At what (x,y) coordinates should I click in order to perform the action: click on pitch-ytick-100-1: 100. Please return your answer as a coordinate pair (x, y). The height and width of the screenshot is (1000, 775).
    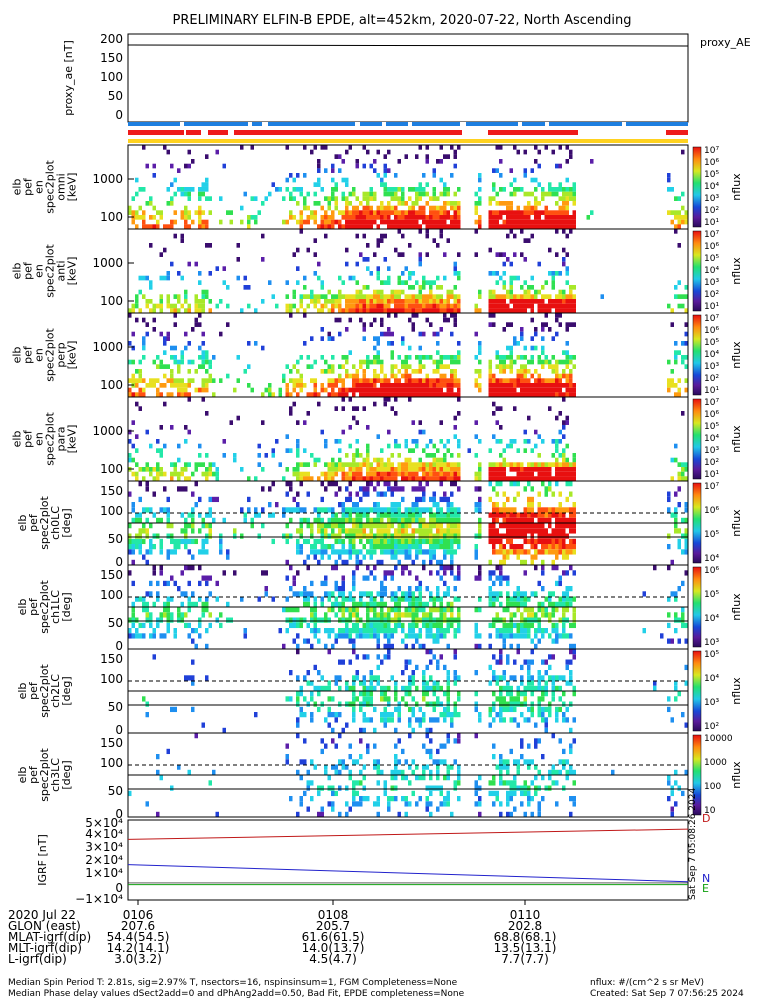
    Looking at the image, I should click on (111, 595).